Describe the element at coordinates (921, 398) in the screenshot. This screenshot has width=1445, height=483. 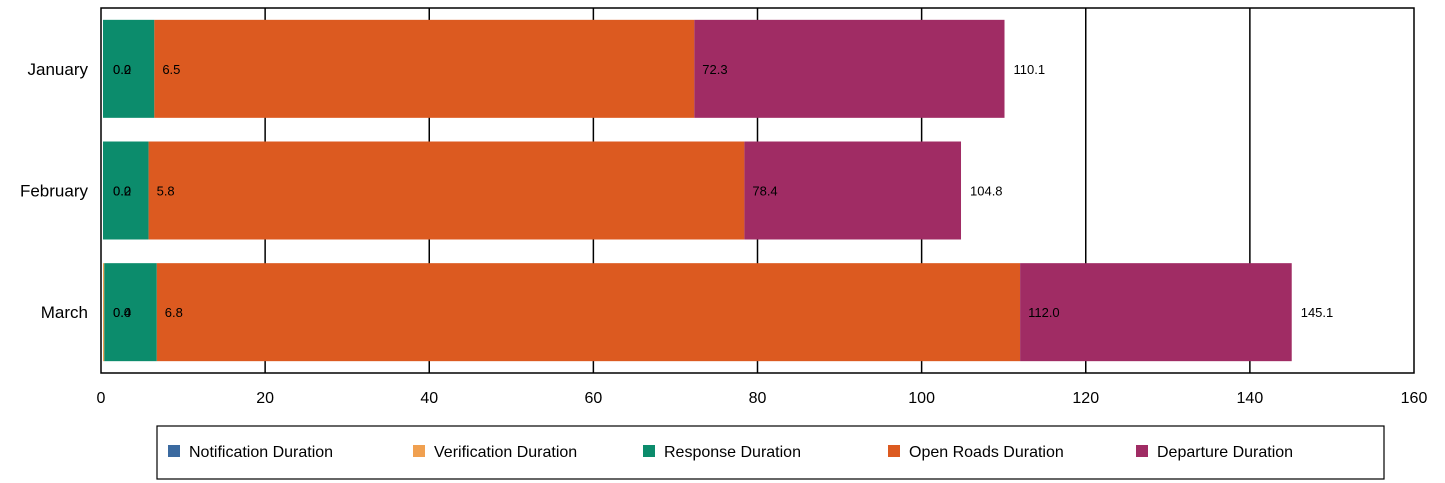
I see `x-tick-label: 100` at that location.